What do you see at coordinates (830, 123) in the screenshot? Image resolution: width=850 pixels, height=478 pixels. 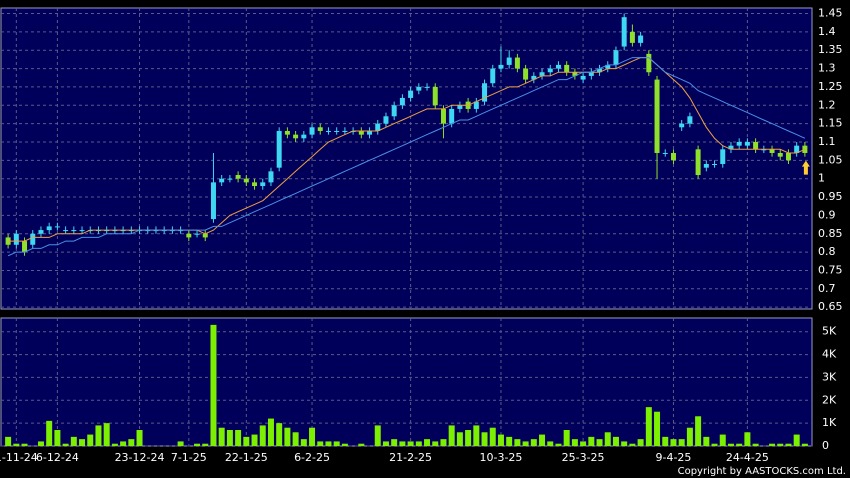 I see `y-tick-label: 1.15` at bounding box center [830, 123].